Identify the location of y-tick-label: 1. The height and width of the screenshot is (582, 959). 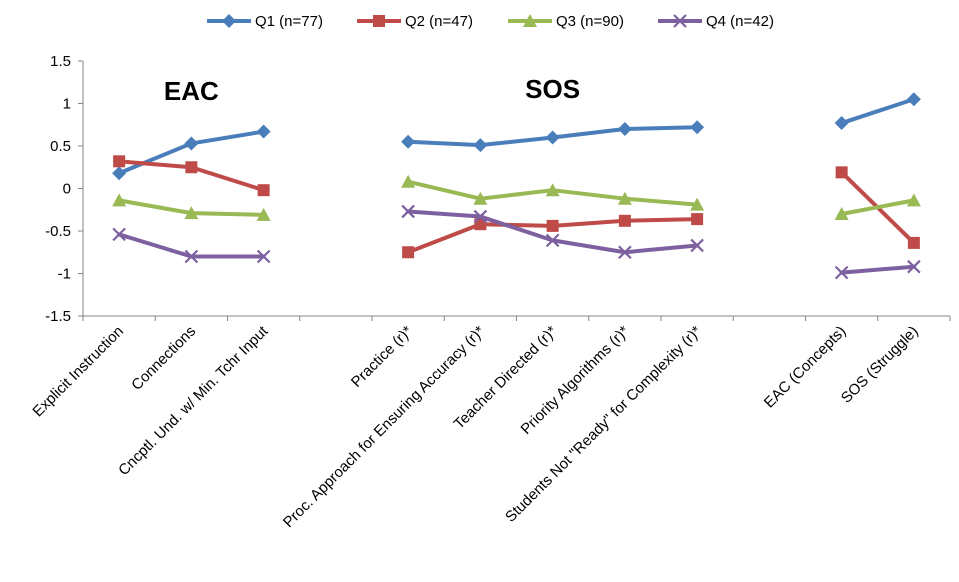
(67, 104).